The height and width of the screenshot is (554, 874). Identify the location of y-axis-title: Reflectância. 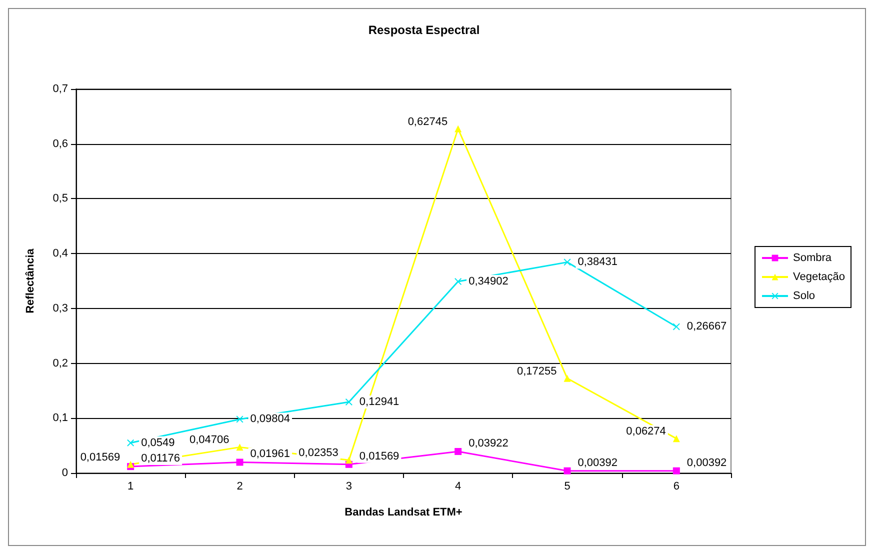
(30, 281).